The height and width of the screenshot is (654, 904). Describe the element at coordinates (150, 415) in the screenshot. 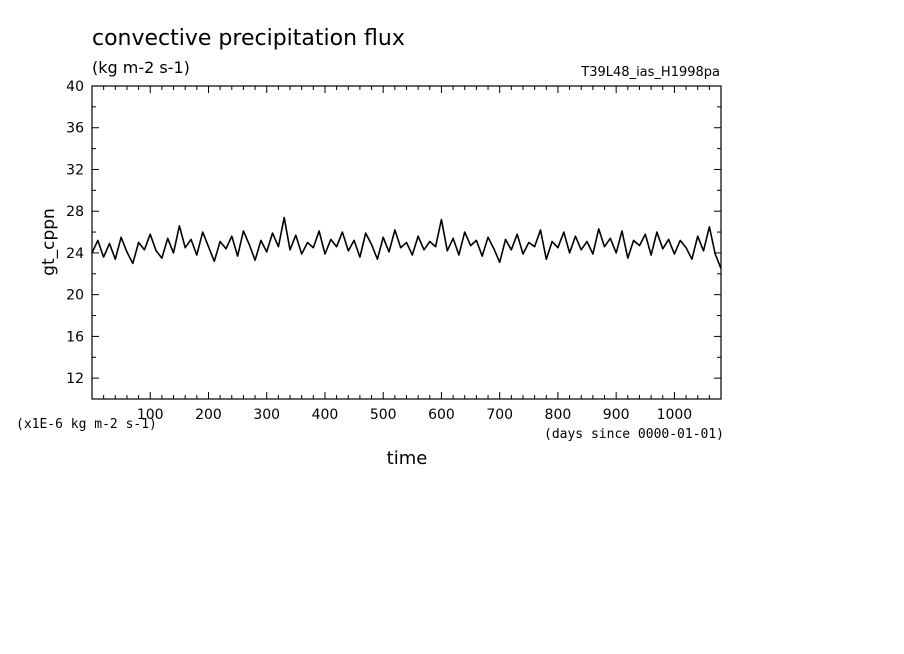

I see `x-tick-label: 100` at that location.